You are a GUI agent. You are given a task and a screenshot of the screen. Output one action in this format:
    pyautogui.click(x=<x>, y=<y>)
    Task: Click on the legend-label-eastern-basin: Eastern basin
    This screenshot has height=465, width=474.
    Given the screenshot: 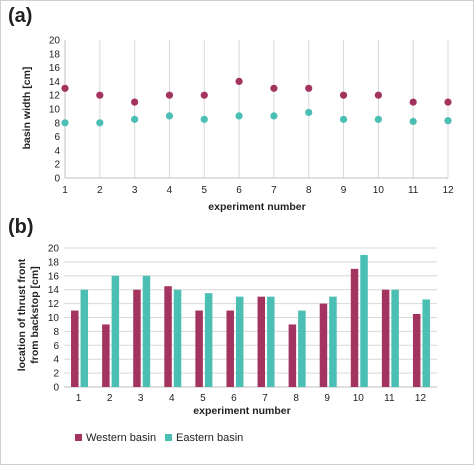 What is the action you would take?
    pyautogui.click(x=209, y=438)
    